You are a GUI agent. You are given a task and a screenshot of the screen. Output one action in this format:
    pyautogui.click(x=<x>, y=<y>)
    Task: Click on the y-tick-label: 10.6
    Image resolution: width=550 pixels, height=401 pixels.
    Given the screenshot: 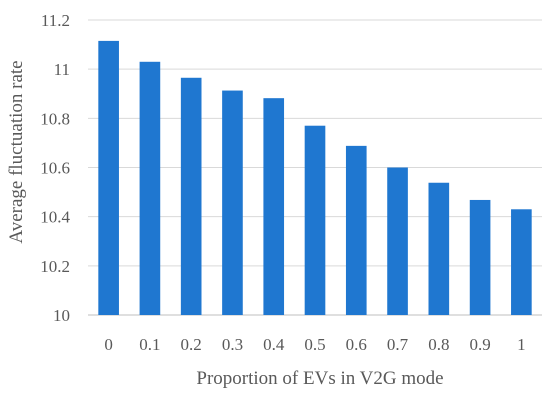 What is the action you would take?
    pyautogui.click(x=55, y=168)
    